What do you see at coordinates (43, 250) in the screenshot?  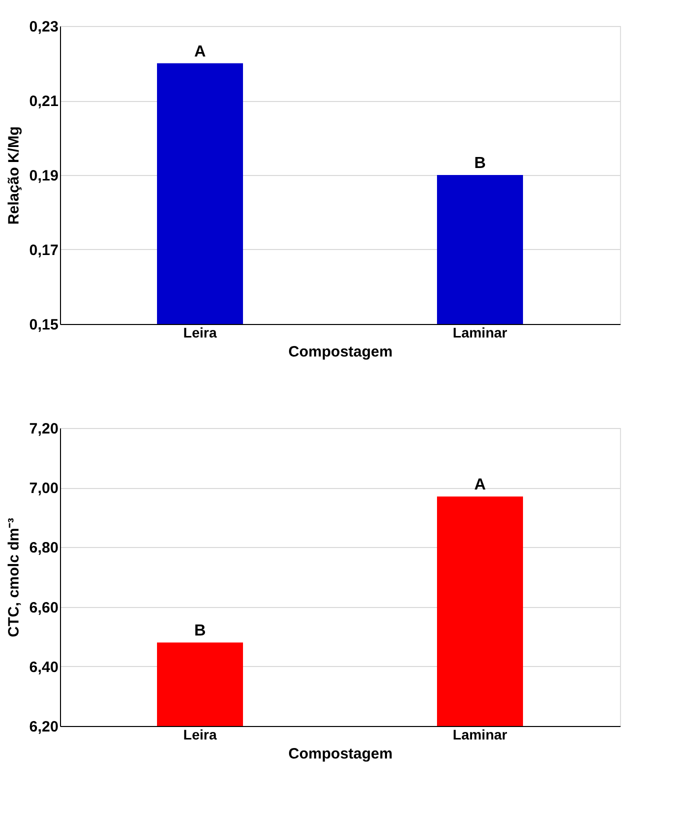 I see `y-tick-label: 0,17` at bounding box center [43, 250].